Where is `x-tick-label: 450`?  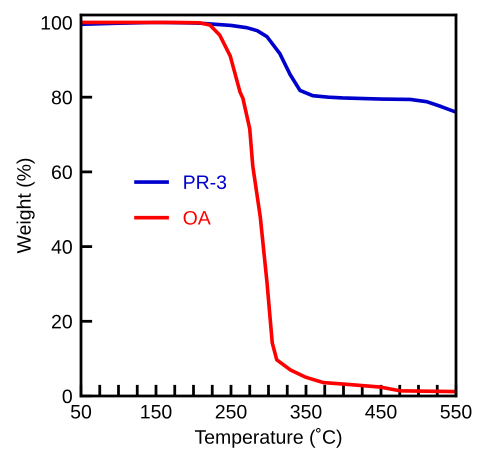 x-tick-label: 450 is located at coordinates (380, 411).